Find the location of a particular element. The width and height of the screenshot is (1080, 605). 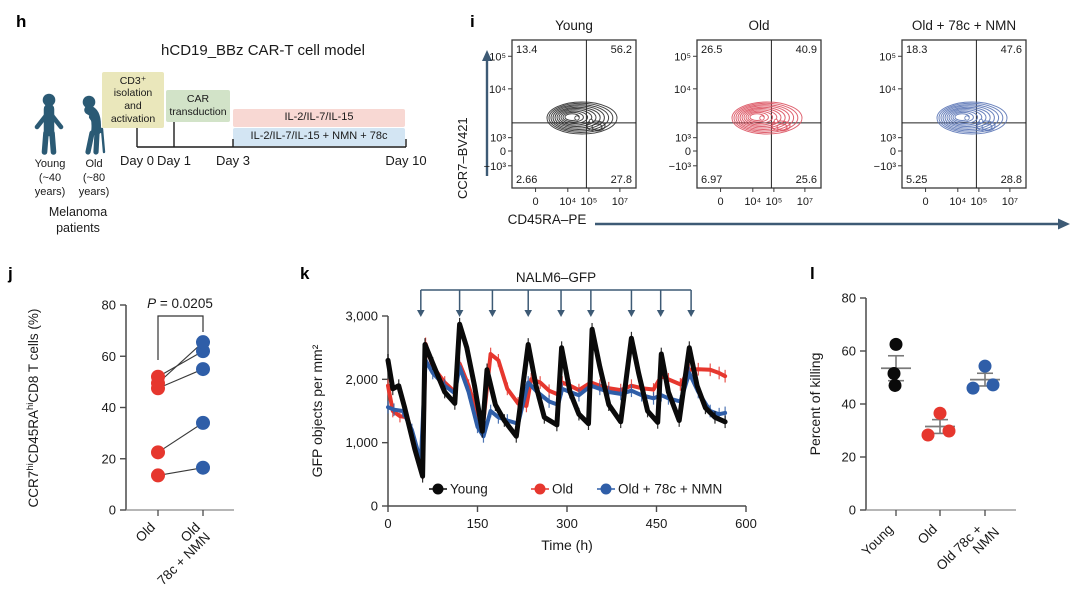

x-category-label: Young is located at coordinates (877, 540).